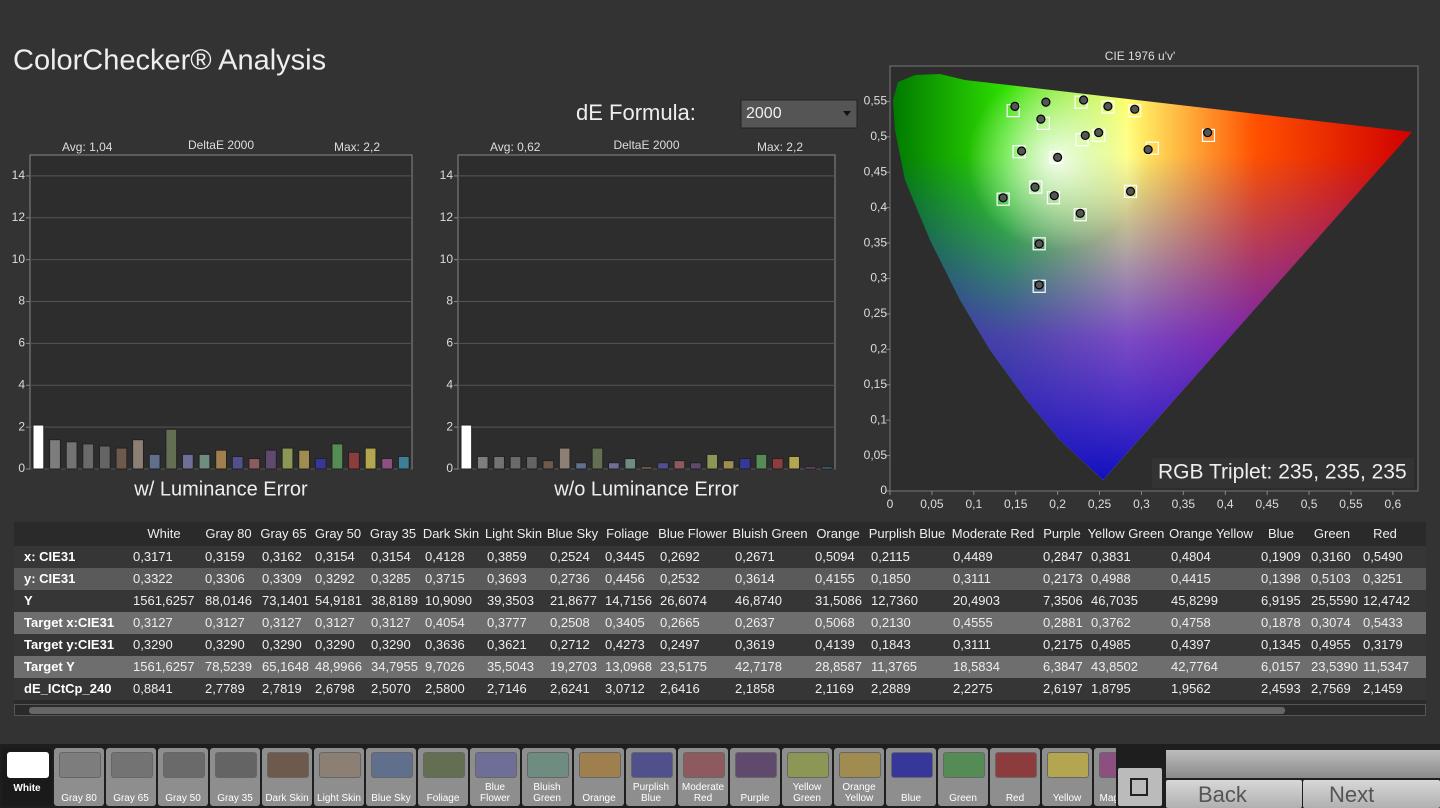 The height and width of the screenshot is (808, 1440). I want to click on patch-button: White, so click(27, 777).